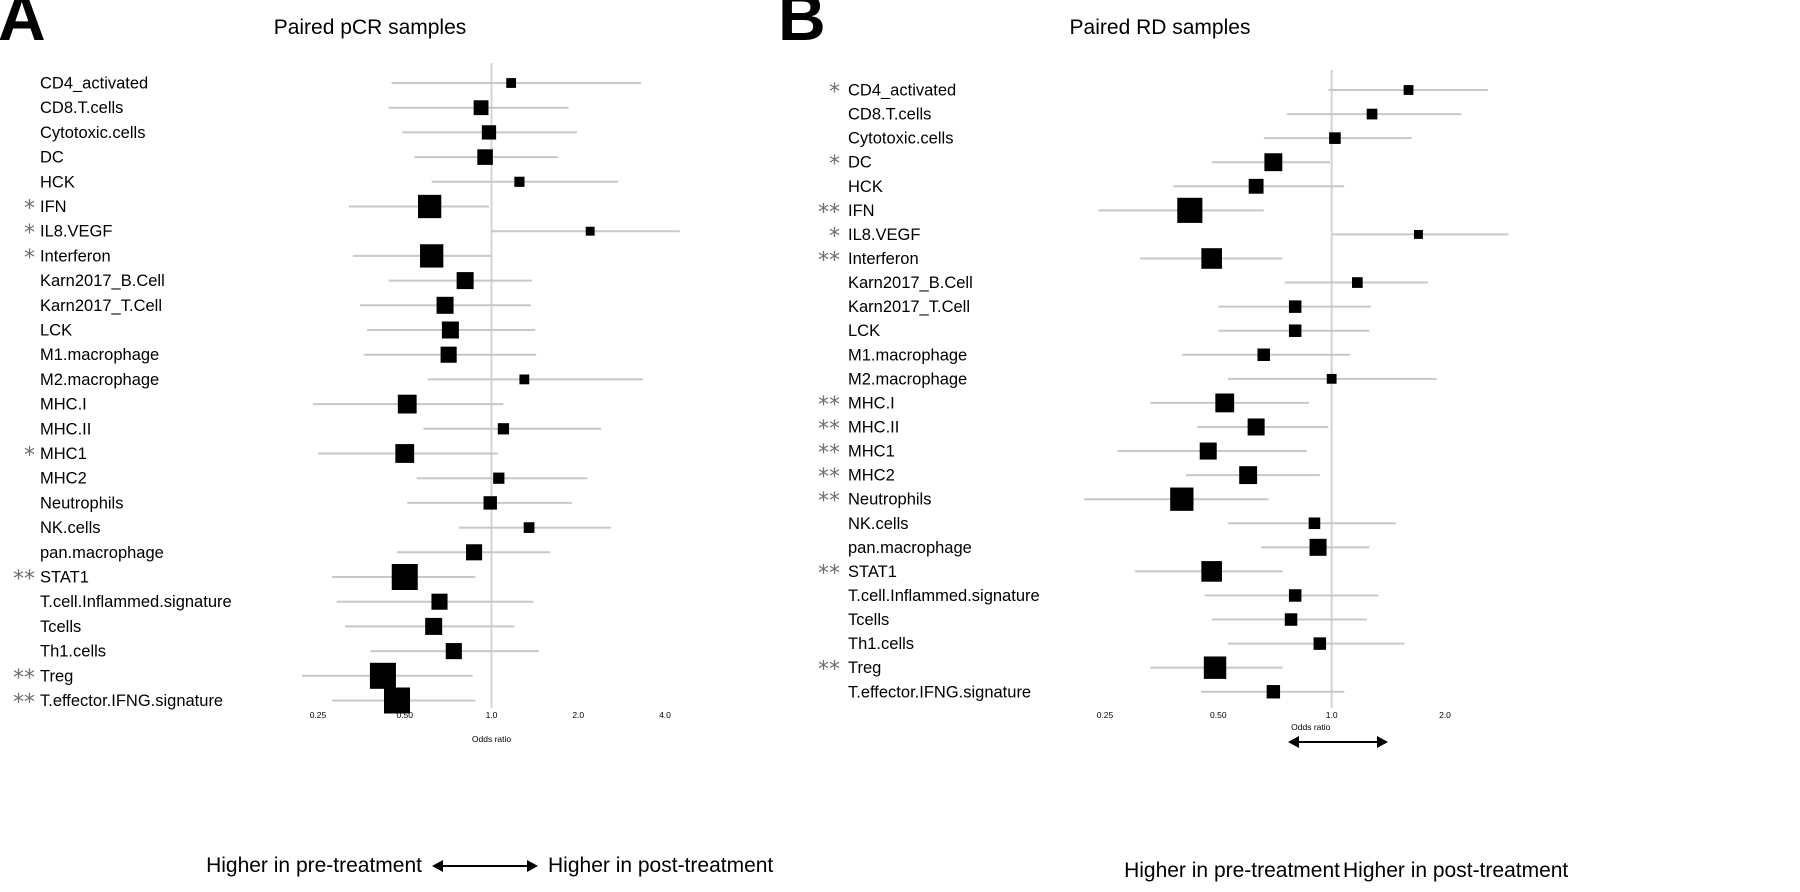 The image size is (1800, 892). Describe the element at coordinates (306, 503) in the screenshot. I see `forest-row: Neutrophils` at that location.